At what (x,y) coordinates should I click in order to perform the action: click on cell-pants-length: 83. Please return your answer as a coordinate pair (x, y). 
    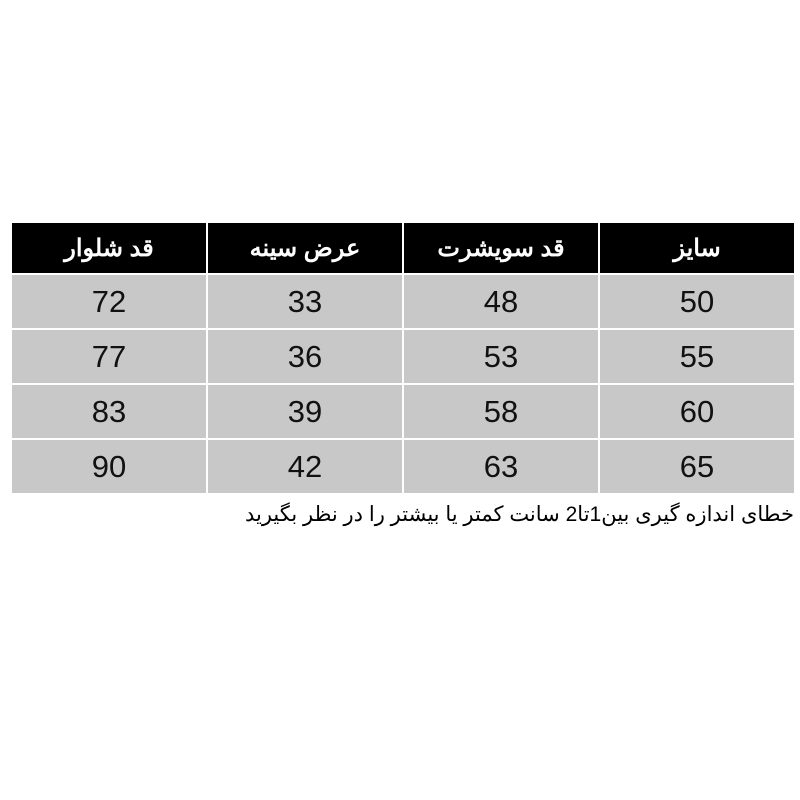
    Looking at the image, I should click on (109, 411).